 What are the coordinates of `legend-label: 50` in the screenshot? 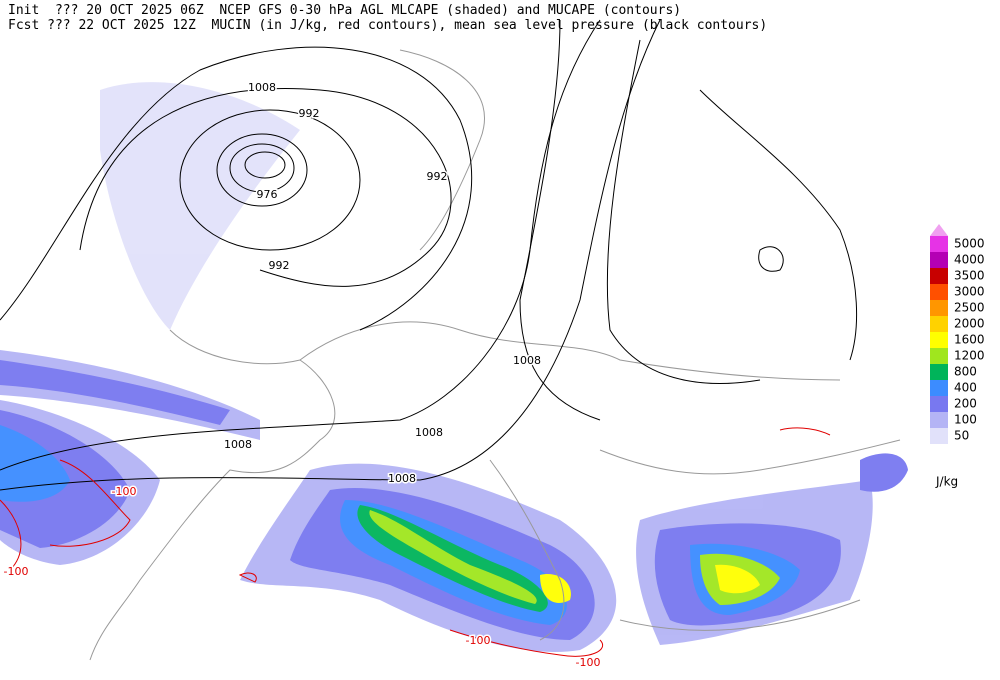 It's located at (961, 436).